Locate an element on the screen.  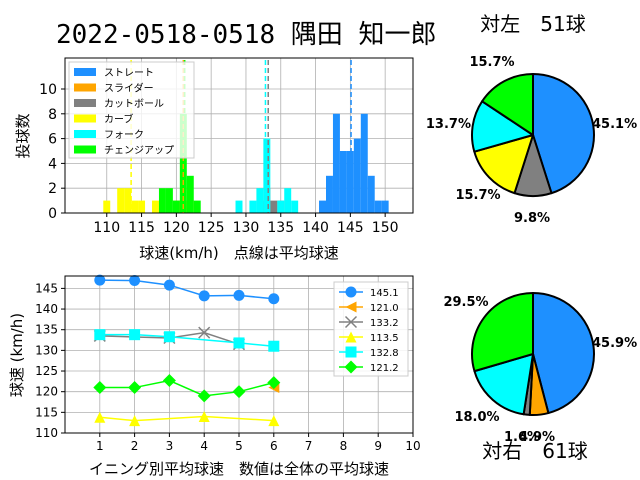
legend-label: 132.8 is located at coordinates (384, 353).